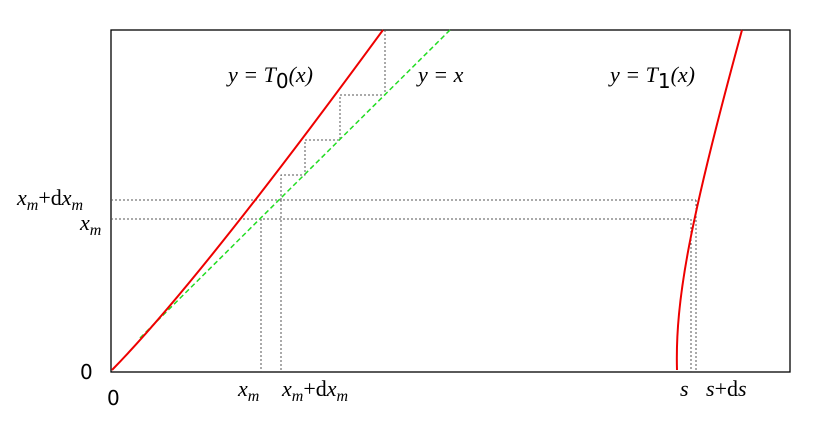 The height and width of the screenshot is (427, 830). What do you see at coordinates (664, 81) in the screenshot?
I see `t1-sub: 1` at bounding box center [664, 81].